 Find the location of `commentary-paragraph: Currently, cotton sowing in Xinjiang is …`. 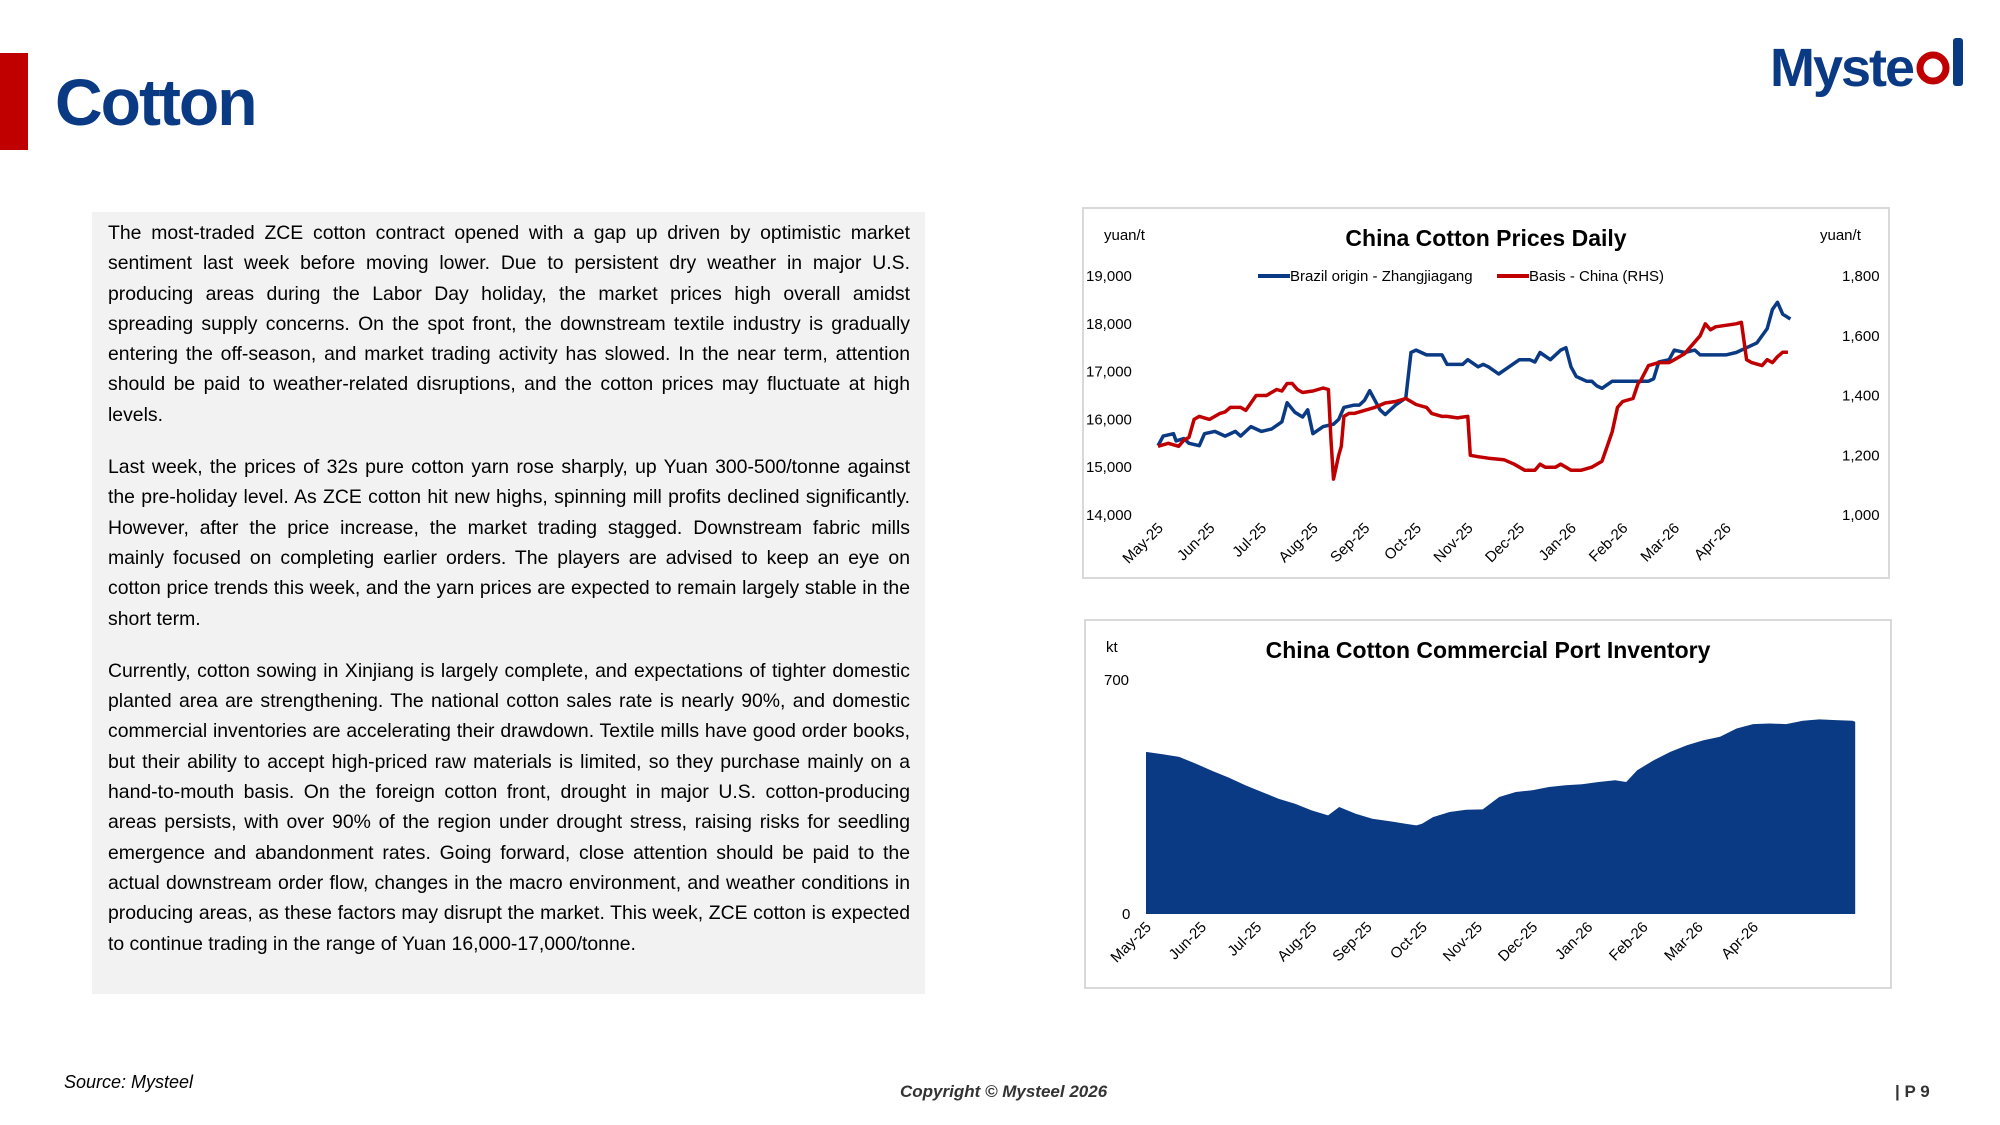

commentary-paragraph: Currently, cotton sowing in Xinjiang is … is located at coordinates (509, 807).